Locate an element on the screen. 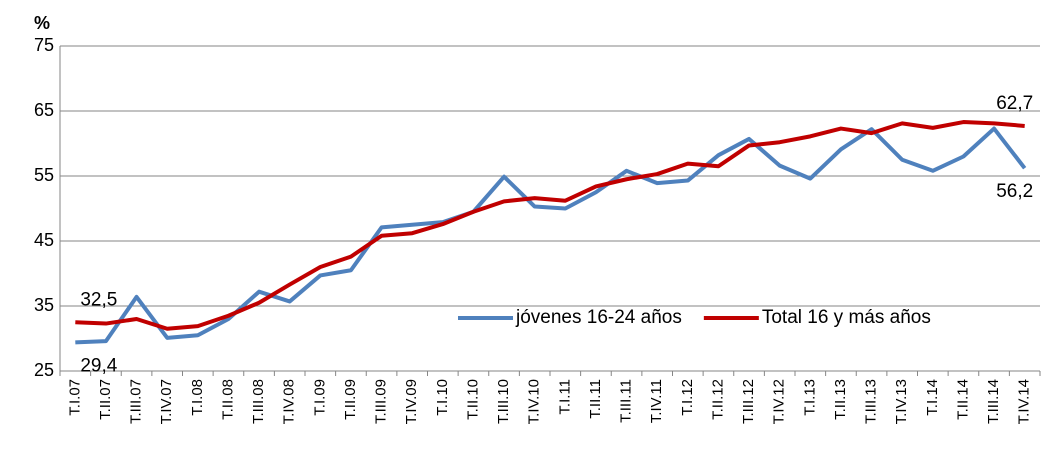 The image size is (1053, 451). x-tick-label: T.II.14 is located at coordinates (962, 399).